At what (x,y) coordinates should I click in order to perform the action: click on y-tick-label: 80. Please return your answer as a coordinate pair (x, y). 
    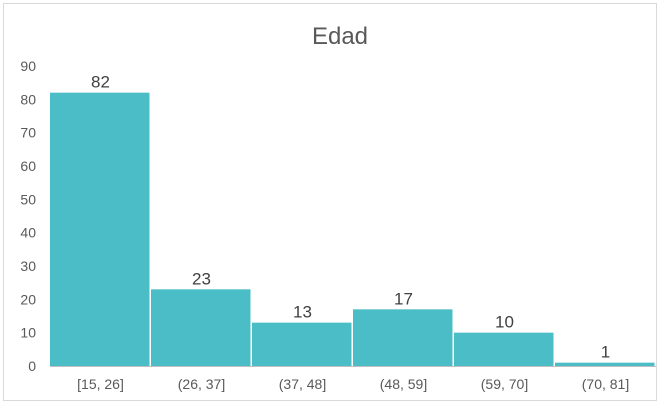
    Looking at the image, I should click on (28, 99).